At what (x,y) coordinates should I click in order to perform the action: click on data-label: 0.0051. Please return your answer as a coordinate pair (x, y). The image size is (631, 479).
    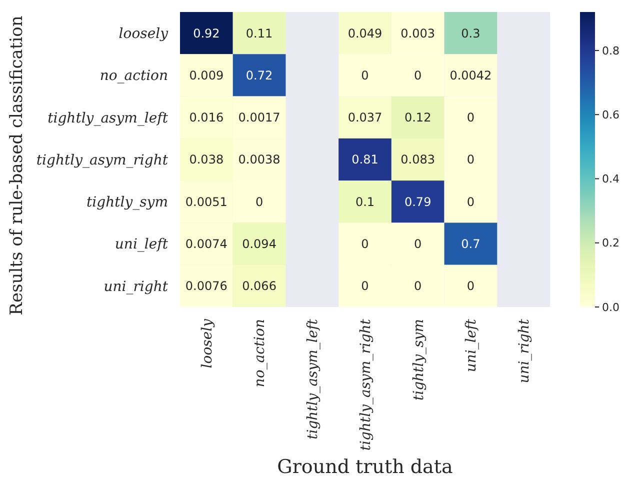
    Looking at the image, I should click on (206, 201).